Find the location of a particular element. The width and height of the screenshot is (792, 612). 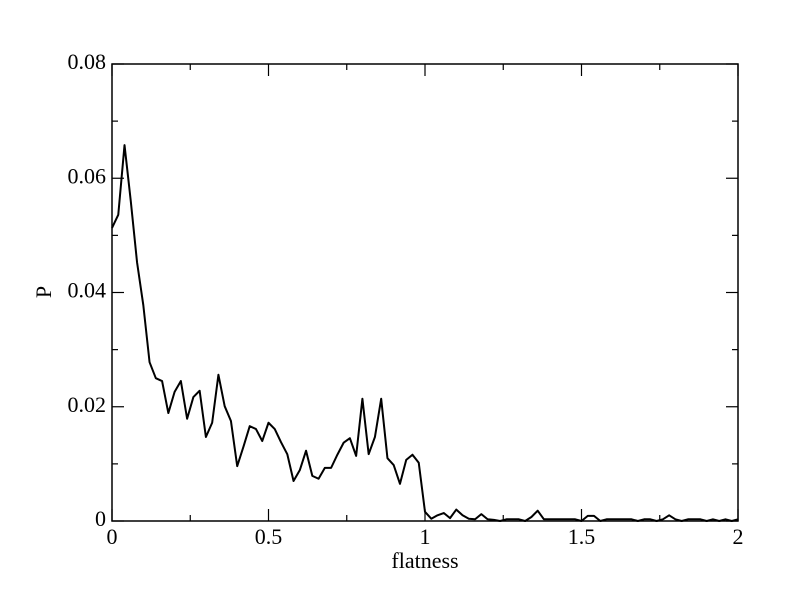

y-tick-label: 0.08 is located at coordinates (87, 61).